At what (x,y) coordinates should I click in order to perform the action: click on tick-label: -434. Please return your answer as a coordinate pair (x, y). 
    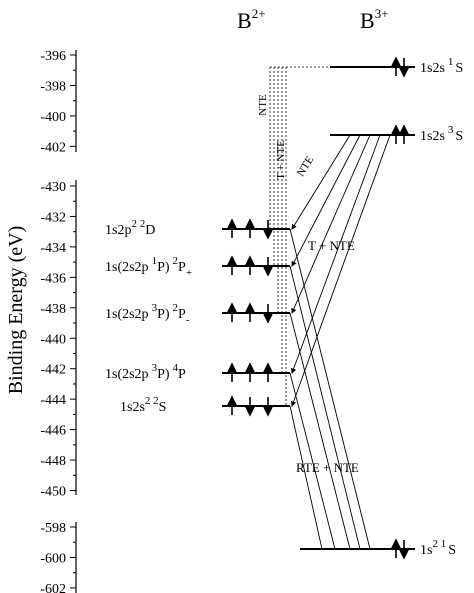
    Looking at the image, I should click on (53, 248).